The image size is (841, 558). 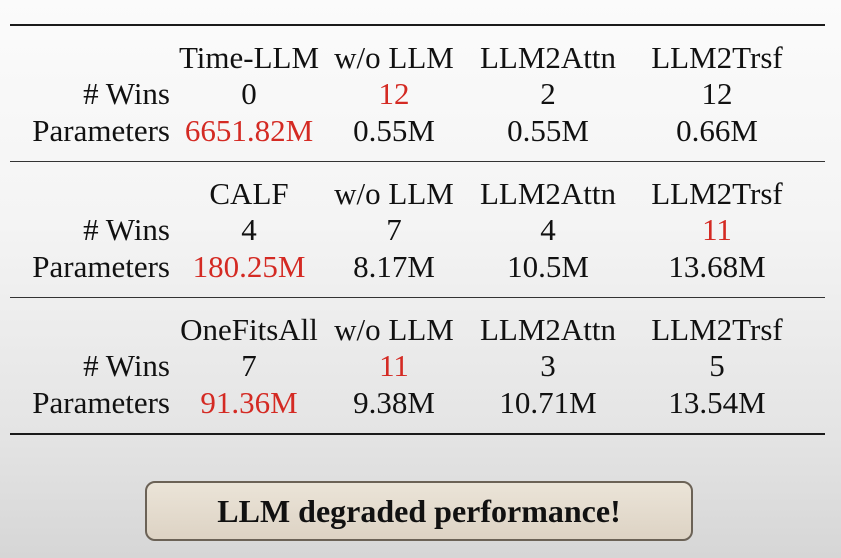 I want to click on wins-cell: 2, so click(x=548, y=93).